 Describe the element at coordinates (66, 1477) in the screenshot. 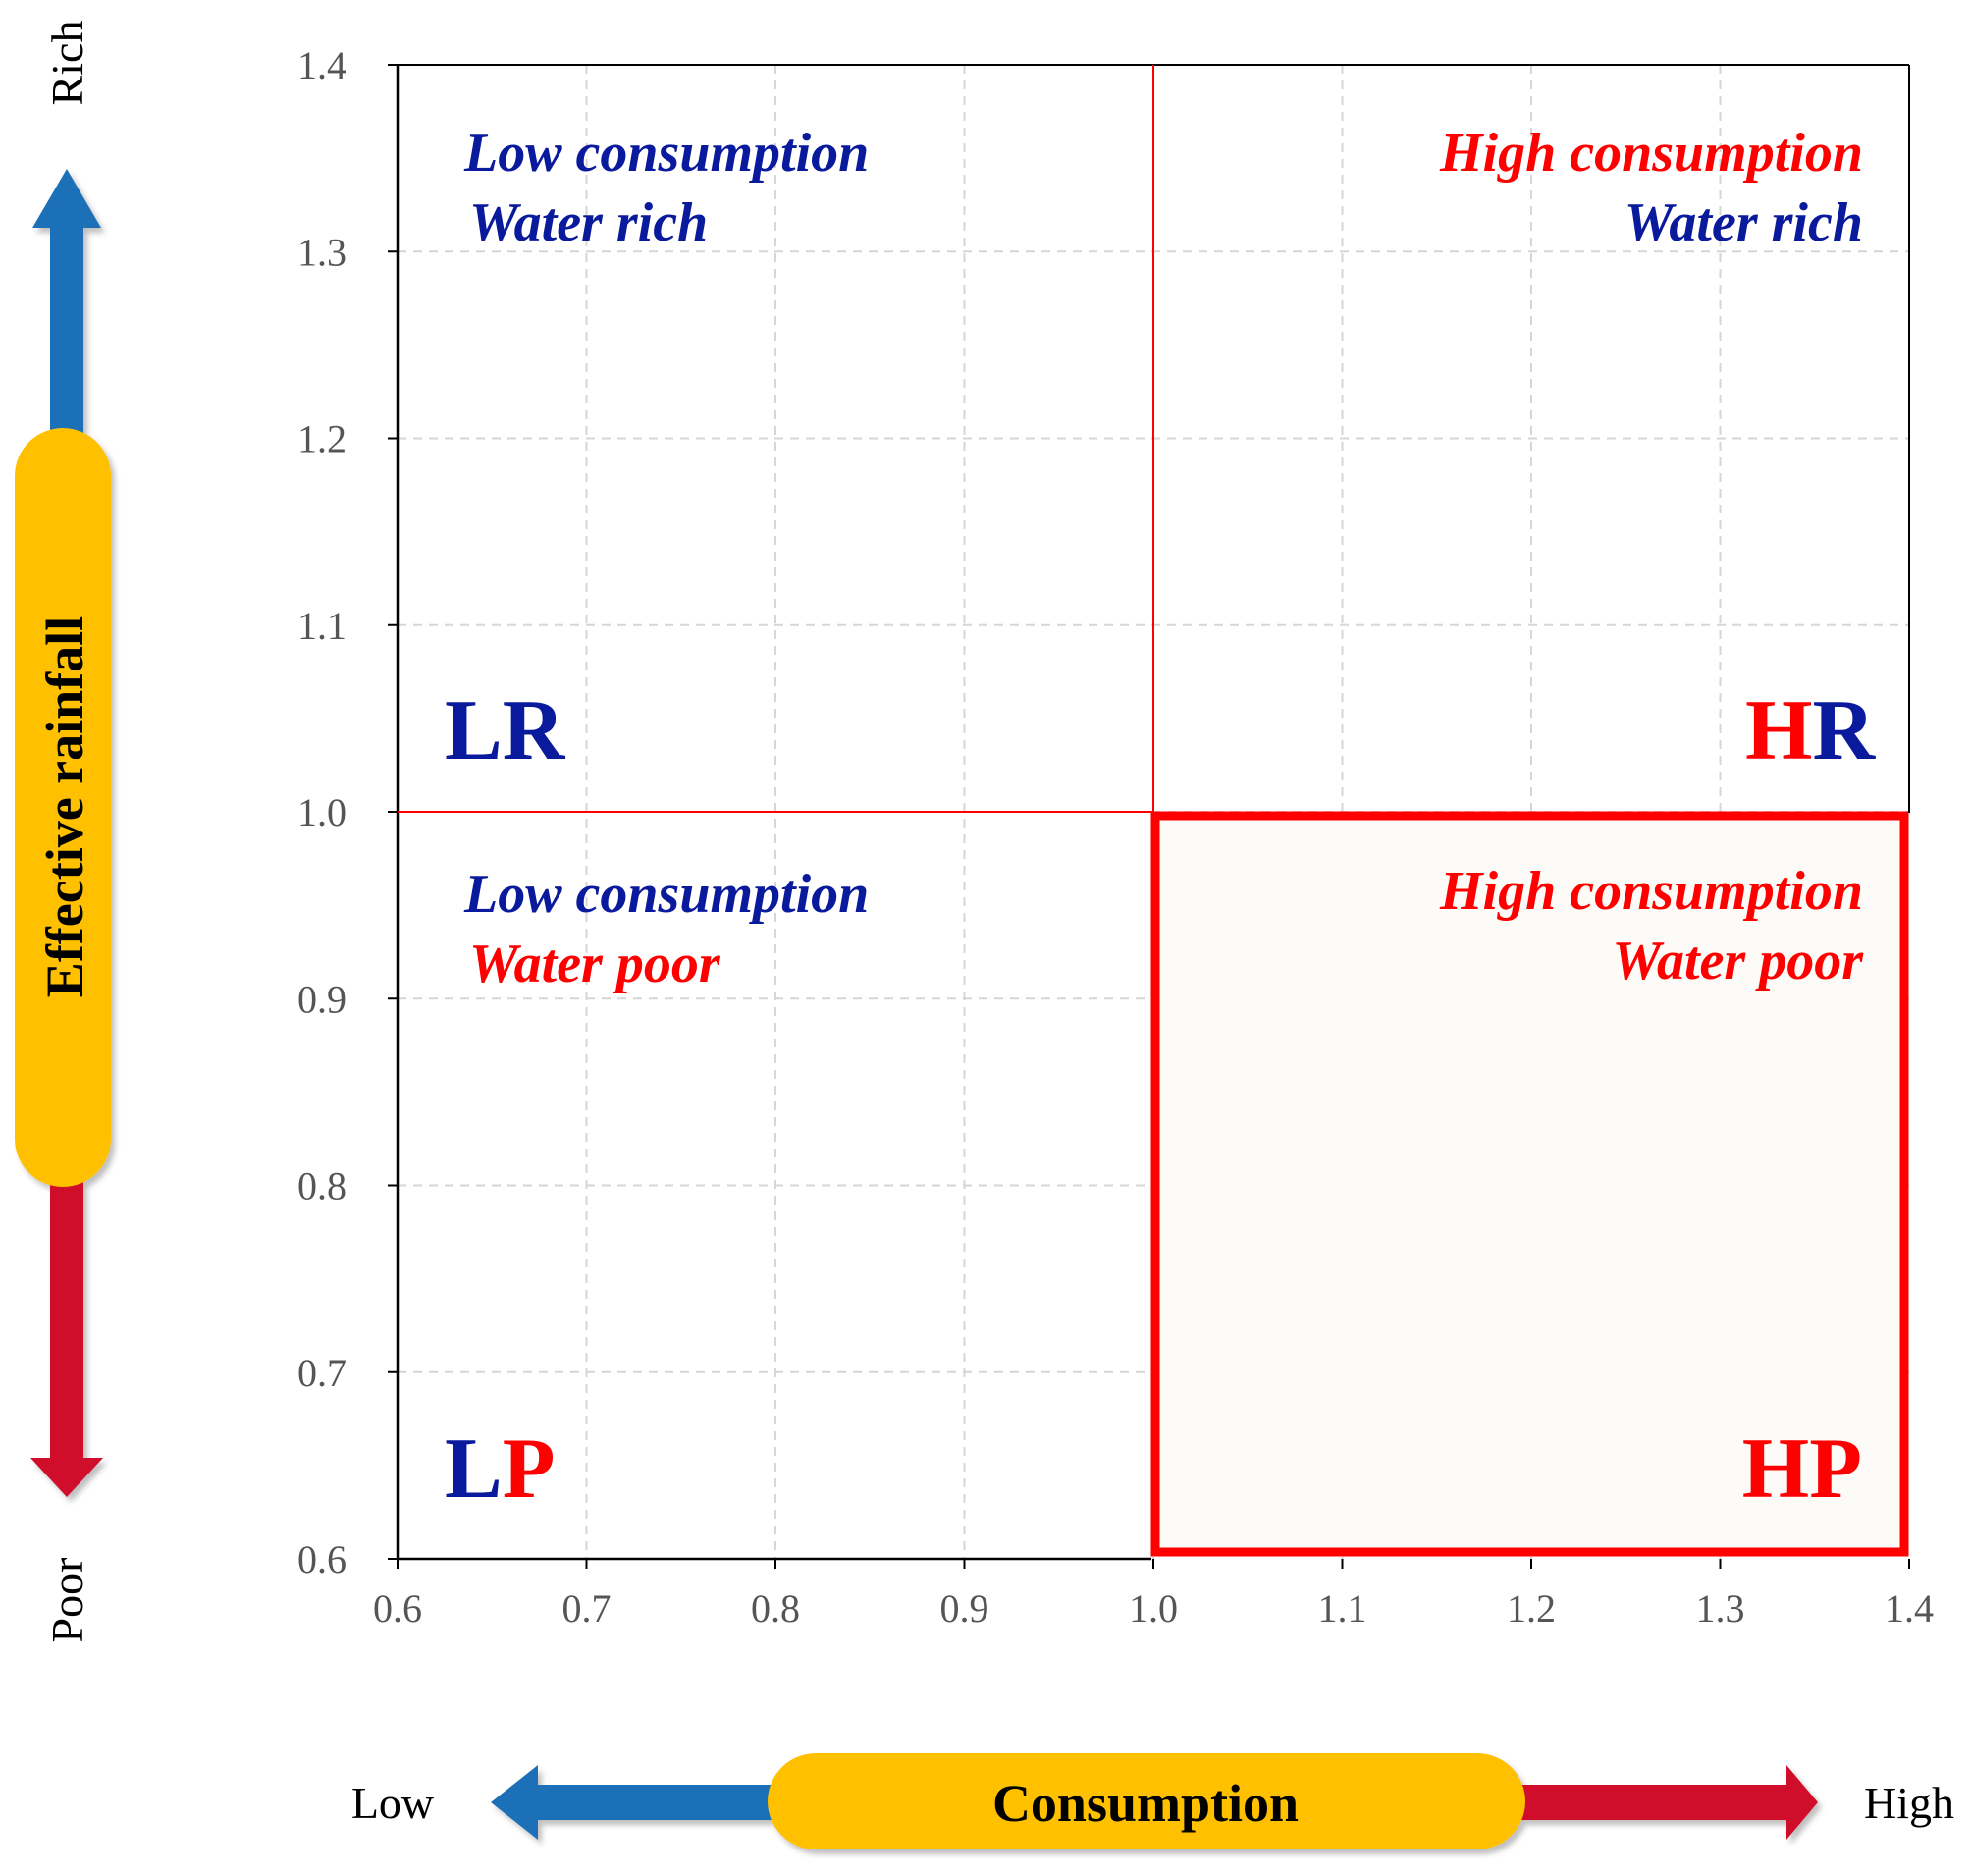

I see `down-arrow-icon` at that location.